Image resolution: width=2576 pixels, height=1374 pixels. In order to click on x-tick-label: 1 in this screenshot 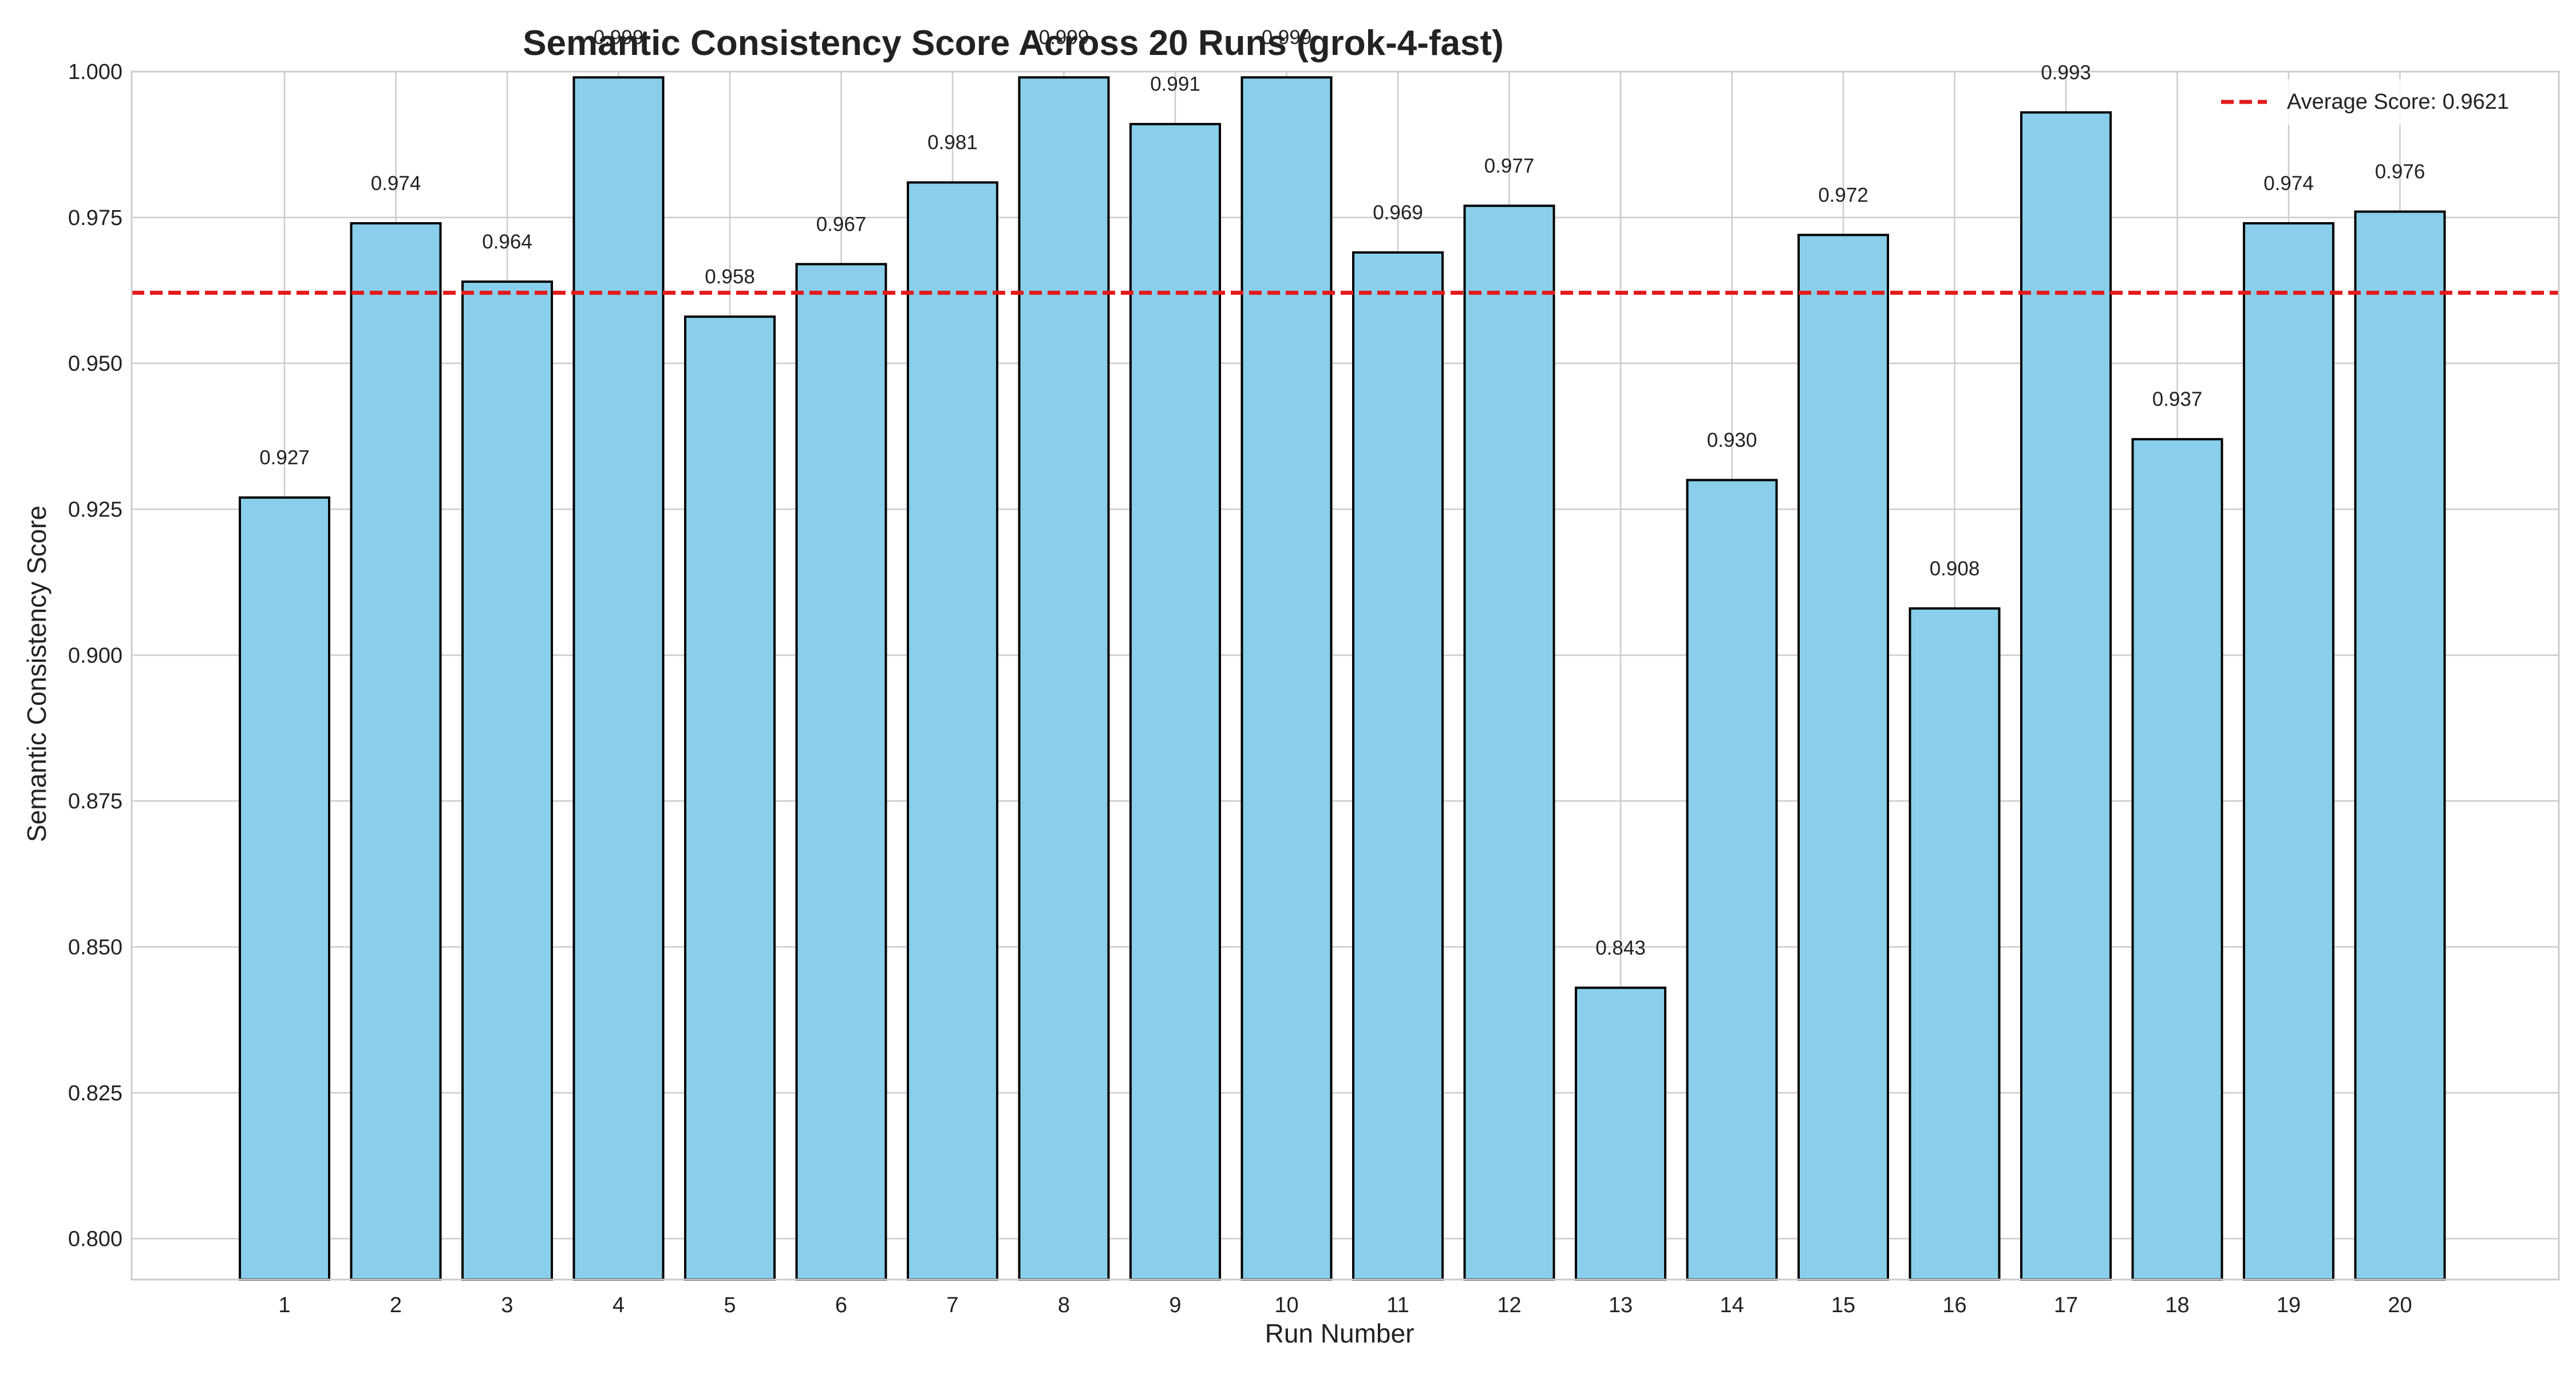, I will do `click(284, 1305)`.